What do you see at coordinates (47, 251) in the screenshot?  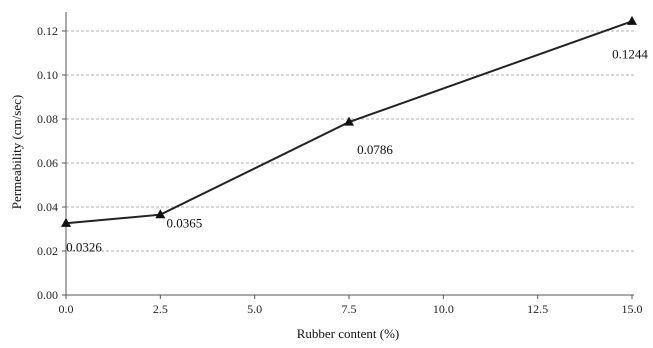 I see `y-tick-label: 0.02` at bounding box center [47, 251].